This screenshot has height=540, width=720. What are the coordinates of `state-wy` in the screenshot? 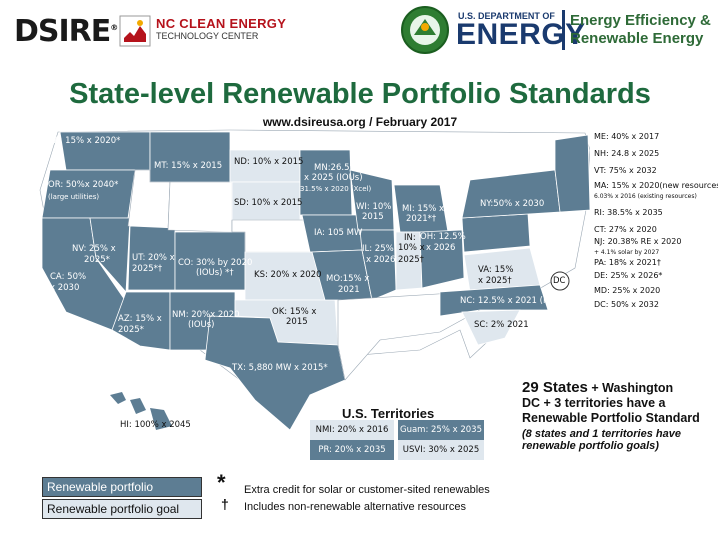 It's located at (200, 207).